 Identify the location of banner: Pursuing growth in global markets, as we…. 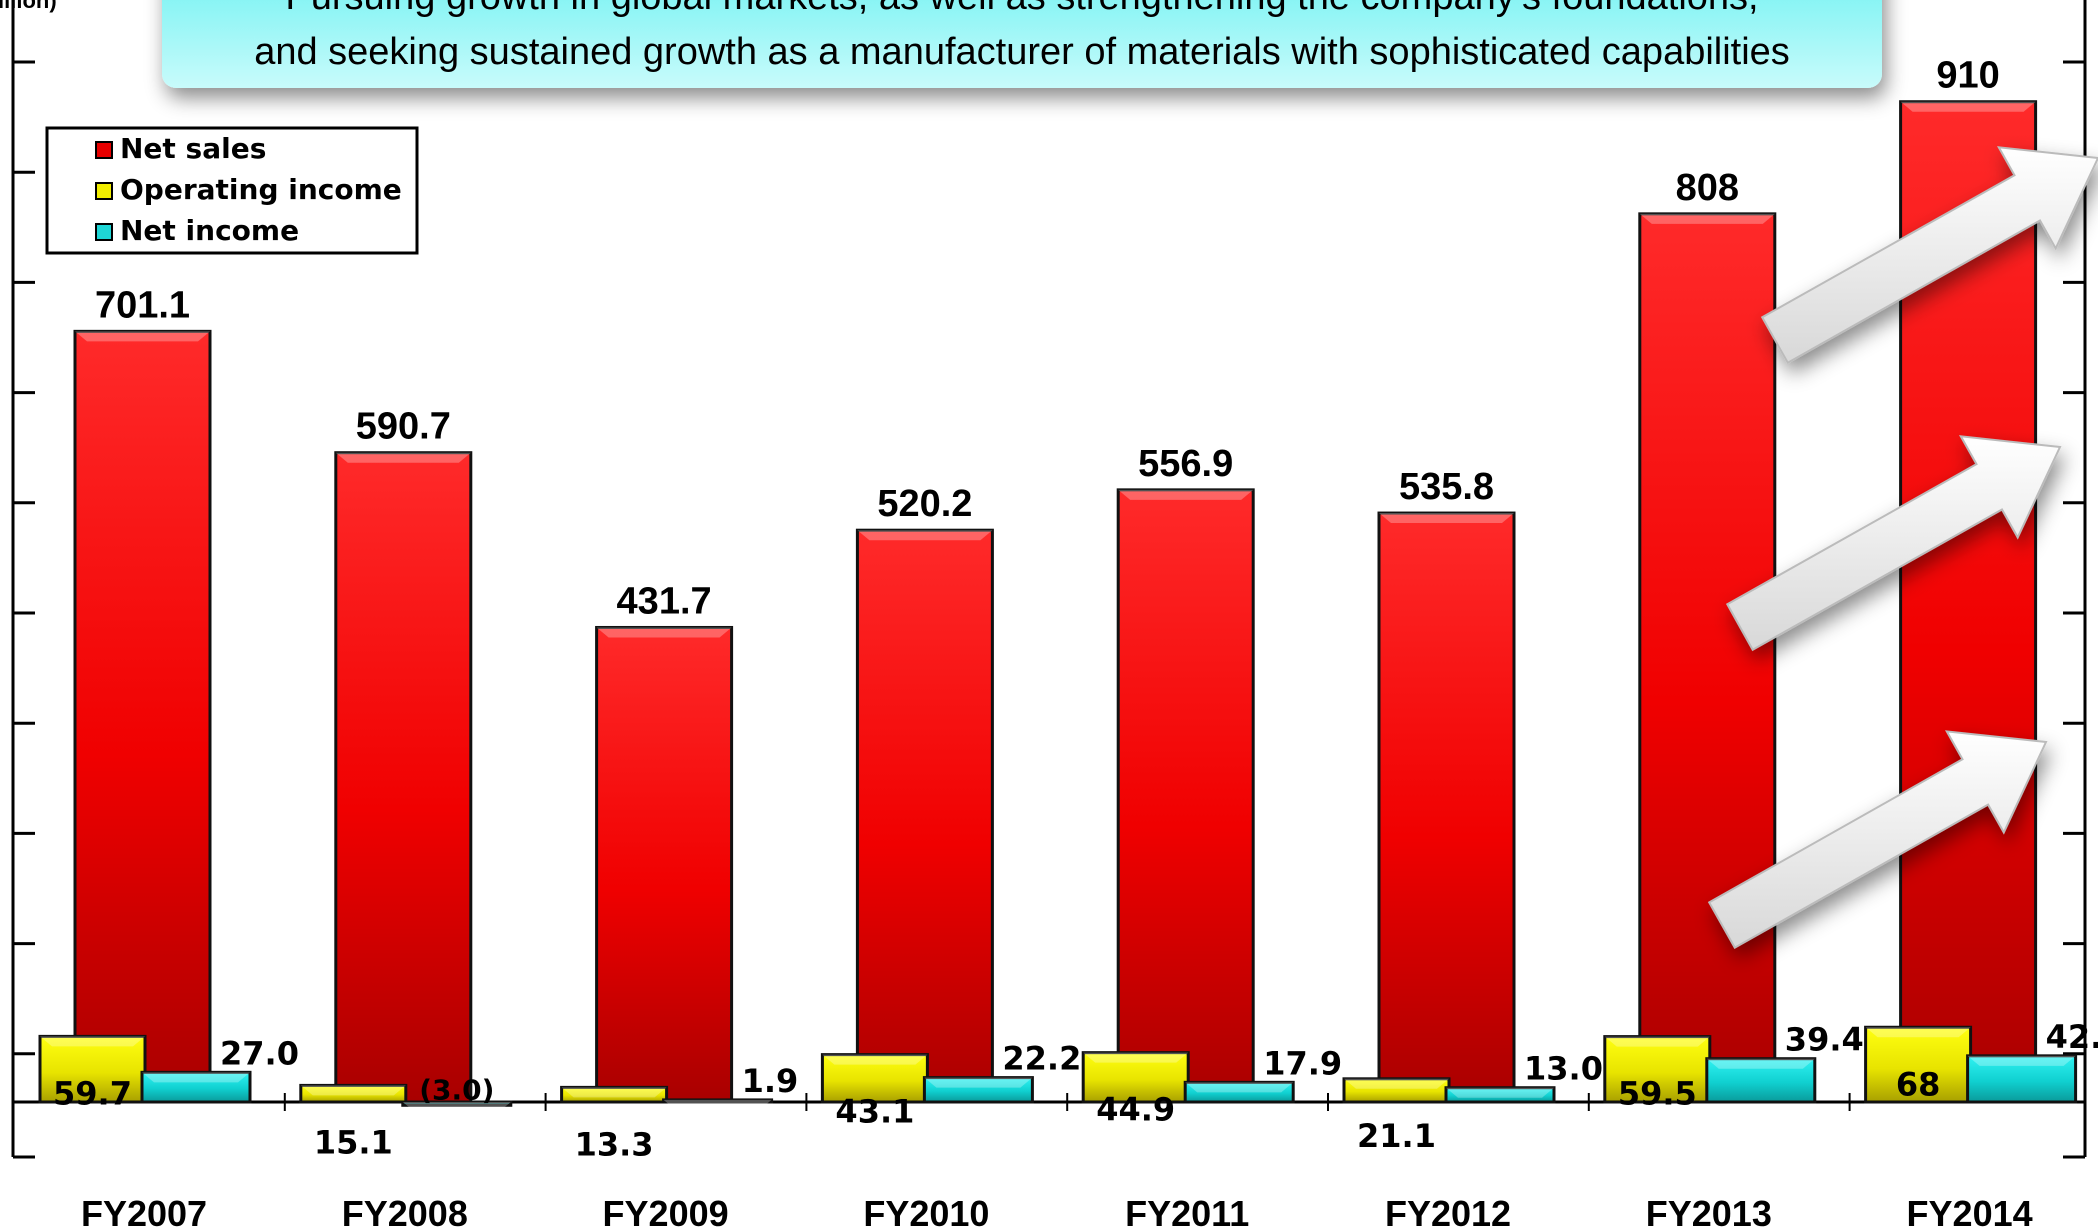
(1022, 44).